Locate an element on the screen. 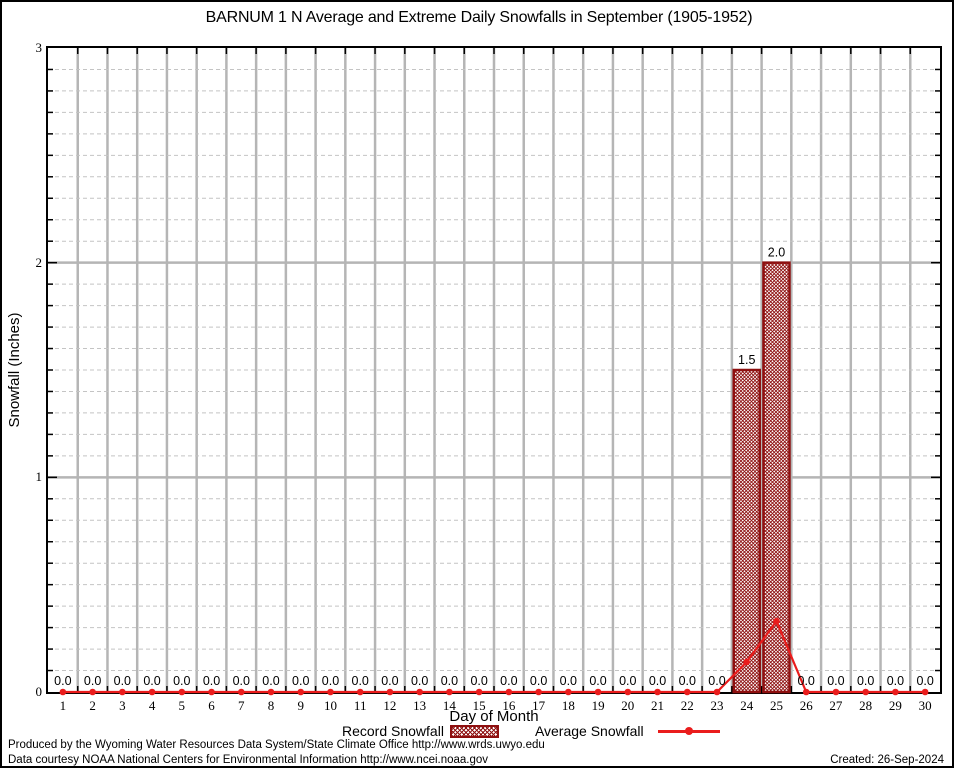 This screenshot has height=768, width=954. y-tick-label-0: 0 is located at coordinates (39, 691).